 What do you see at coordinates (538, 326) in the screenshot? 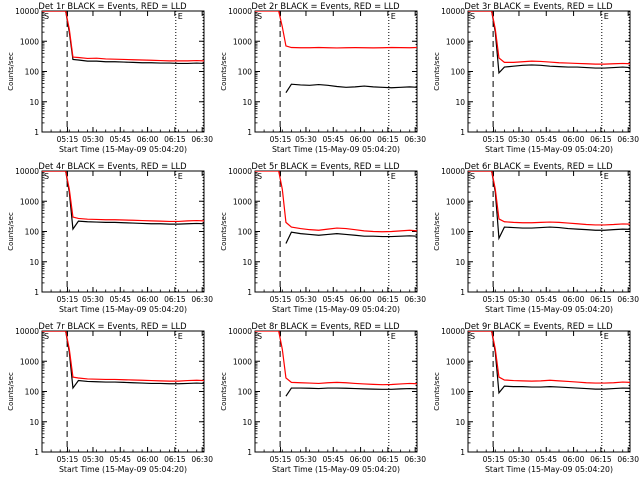
I see `plot-title: Det 9r BLACK = Events, RED = LLD` at bounding box center [538, 326].